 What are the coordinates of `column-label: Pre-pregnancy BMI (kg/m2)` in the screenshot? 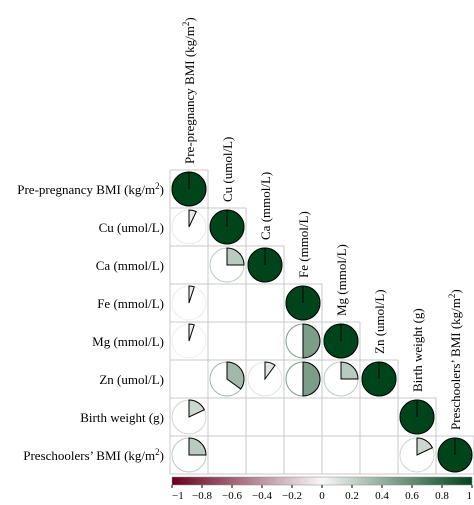 It's located at (189, 90).